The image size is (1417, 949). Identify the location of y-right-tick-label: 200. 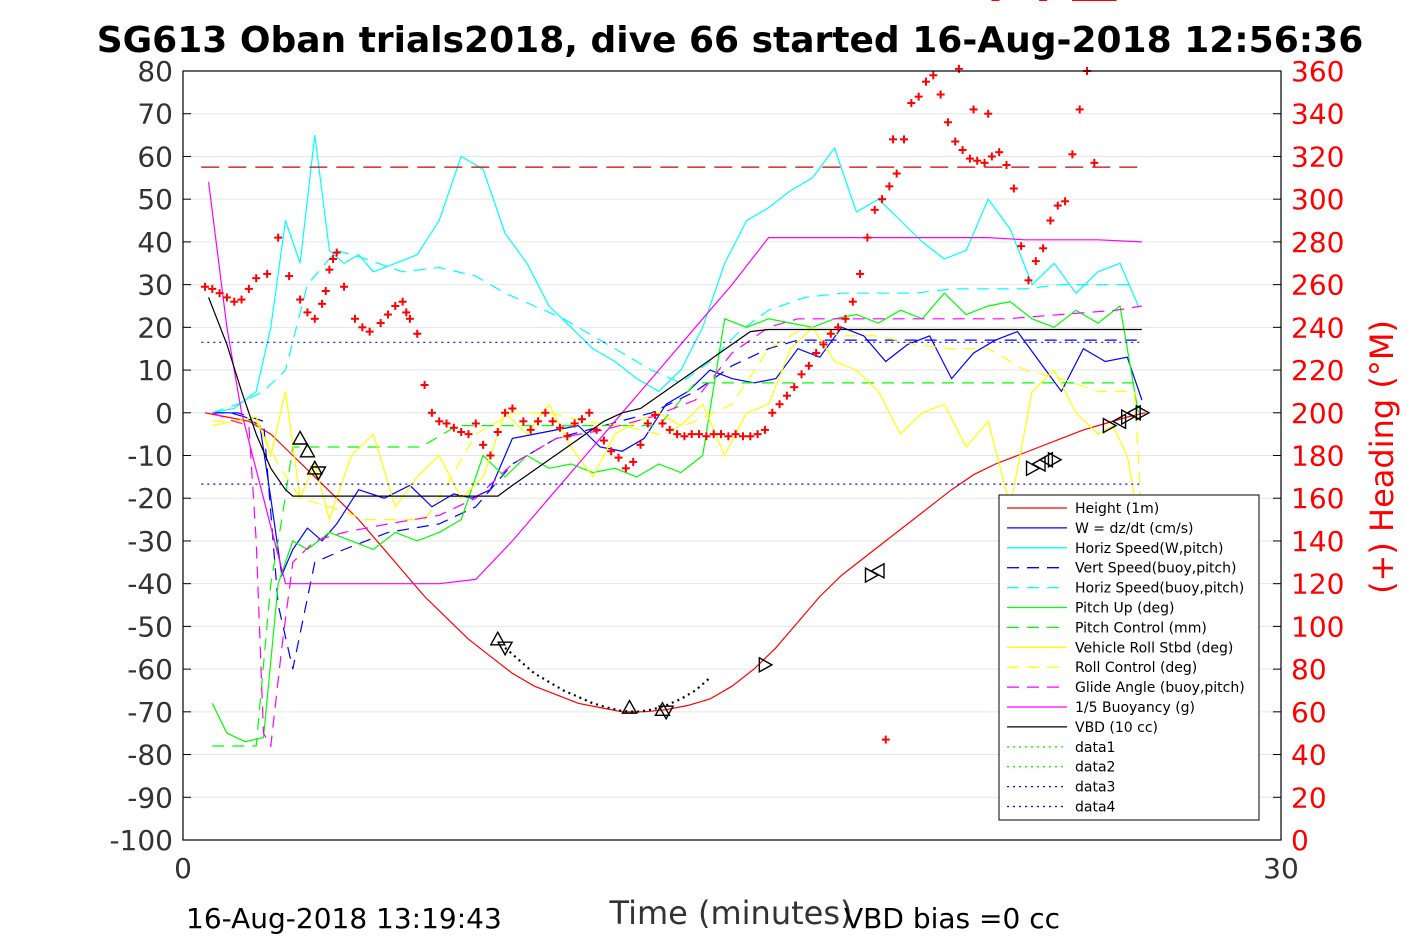
(1317, 413).